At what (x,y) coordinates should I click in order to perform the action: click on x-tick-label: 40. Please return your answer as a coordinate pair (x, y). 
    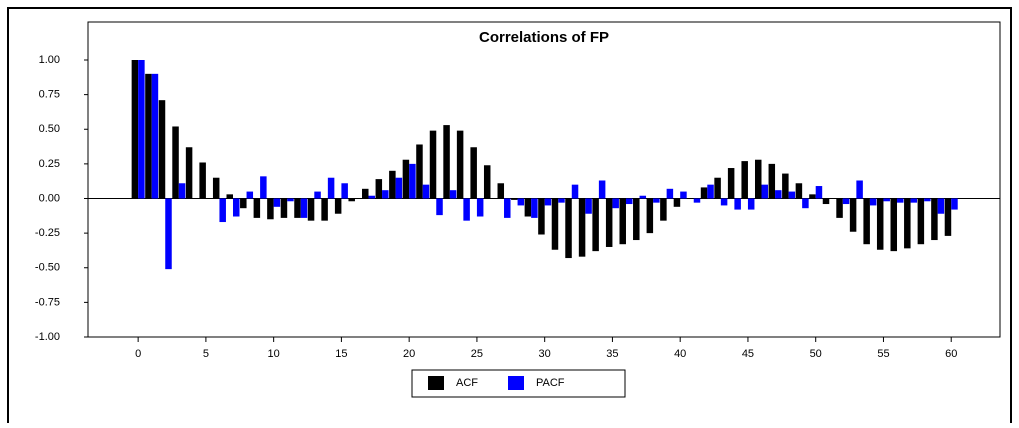
    Looking at the image, I should click on (680, 354).